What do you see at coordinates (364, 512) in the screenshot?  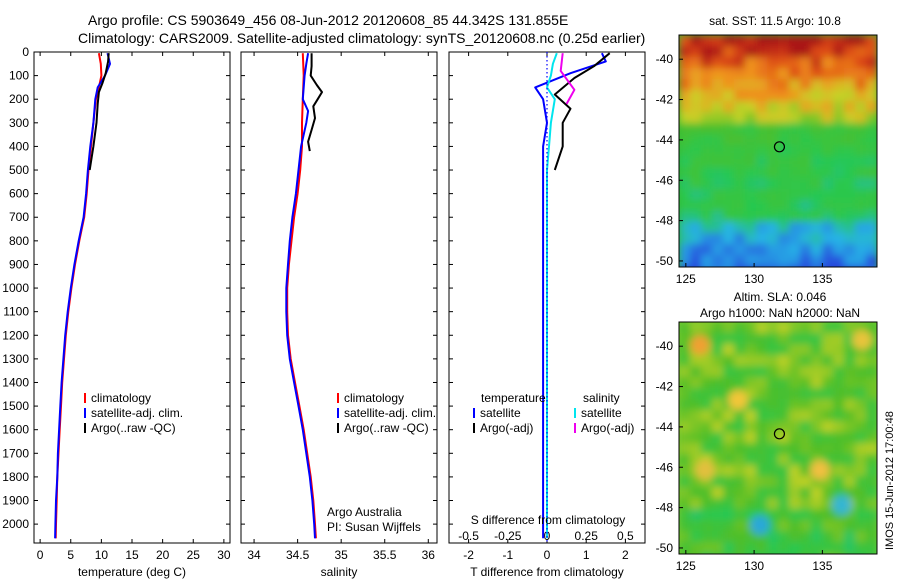 I see `argo-australia-annotation: Argo Australia` at bounding box center [364, 512].